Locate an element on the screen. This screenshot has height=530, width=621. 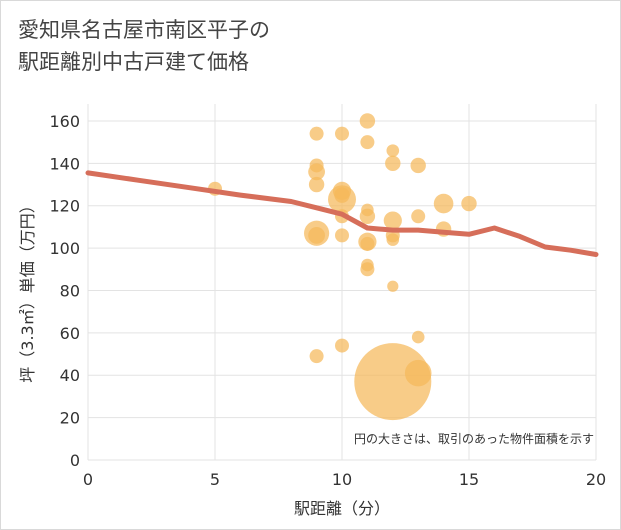
y-tick-label: 60 is located at coordinates (70, 333).